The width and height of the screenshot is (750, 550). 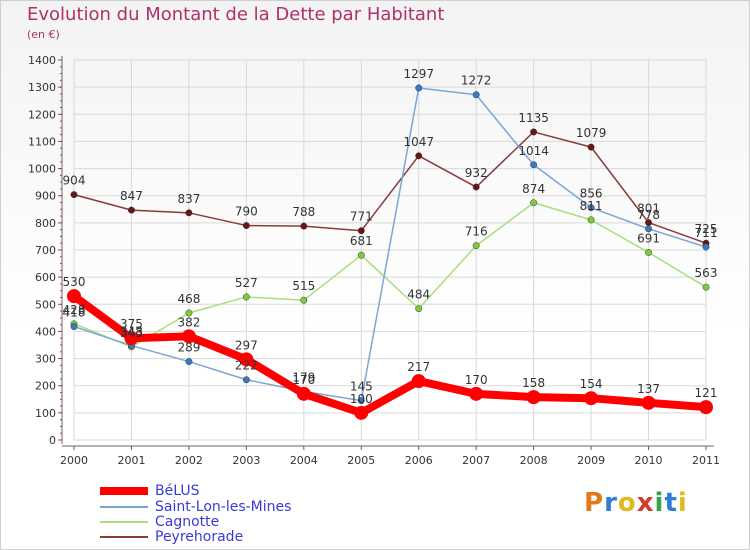 What do you see at coordinates (533, 189) in the screenshot?
I see `data-label-2: 874` at bounding box center [533, 189].